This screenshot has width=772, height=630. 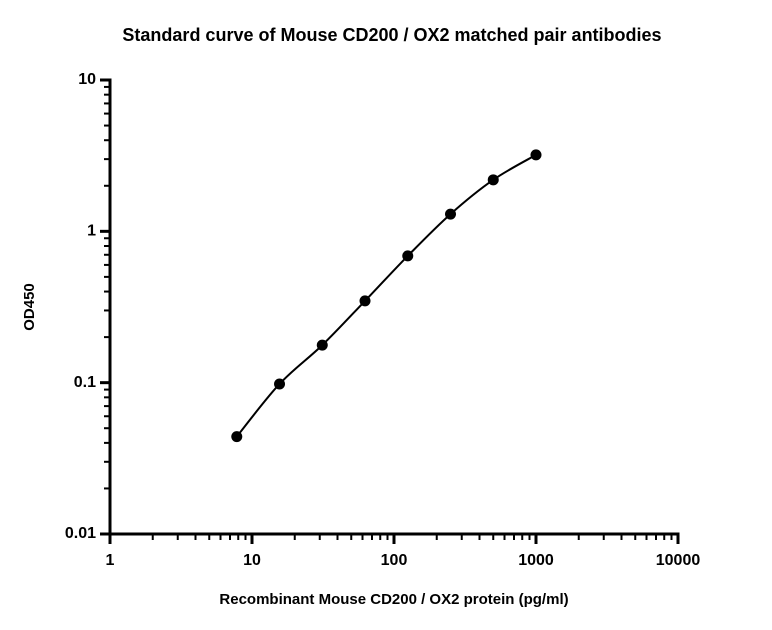 What do you see at coordinates (29, 307) in the screenshot?
I see `y-axis-label: OD450` at bounding box center [29, 307].